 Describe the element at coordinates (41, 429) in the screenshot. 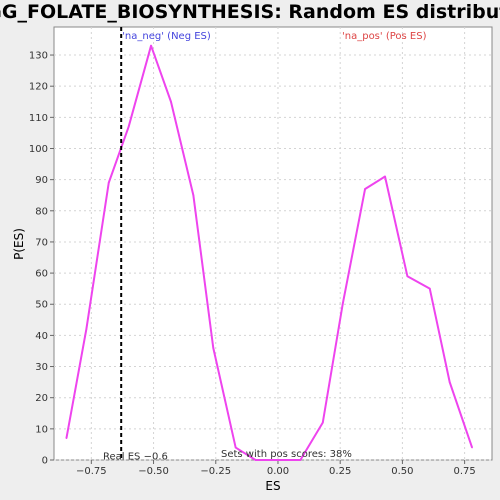

I see `y-tick-label: 10` at that location.